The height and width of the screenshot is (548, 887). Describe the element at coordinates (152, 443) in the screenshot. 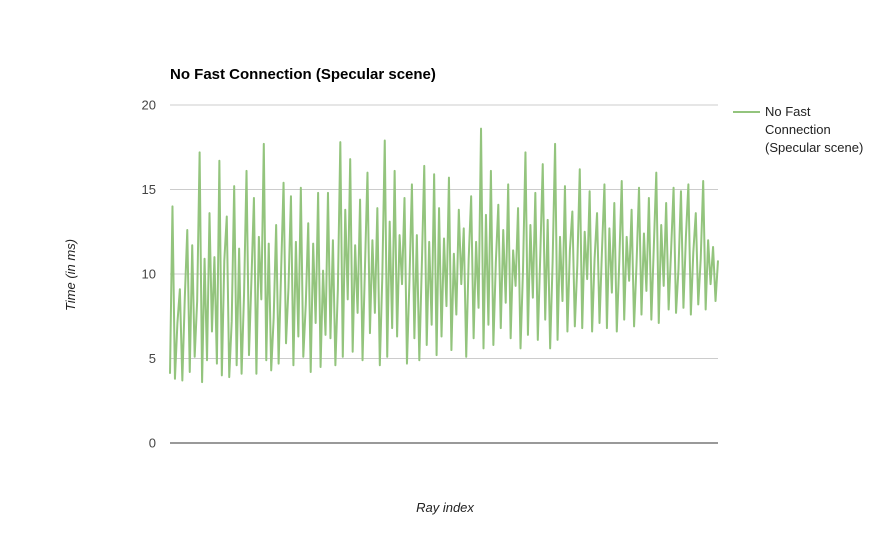

I see `y-tick-label: 0` at that location.